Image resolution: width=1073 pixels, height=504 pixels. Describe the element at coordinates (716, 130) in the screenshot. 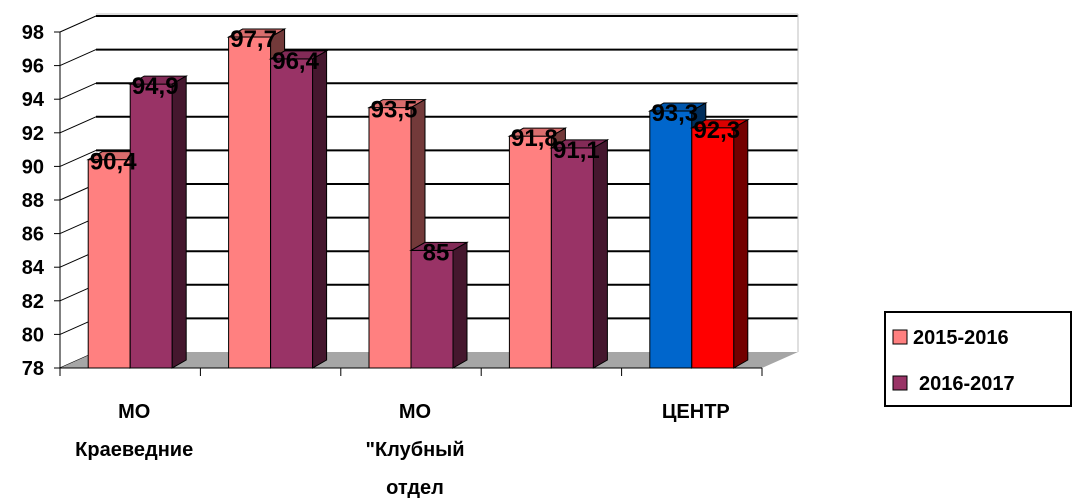

I see `data-label: 92,3` at that location.